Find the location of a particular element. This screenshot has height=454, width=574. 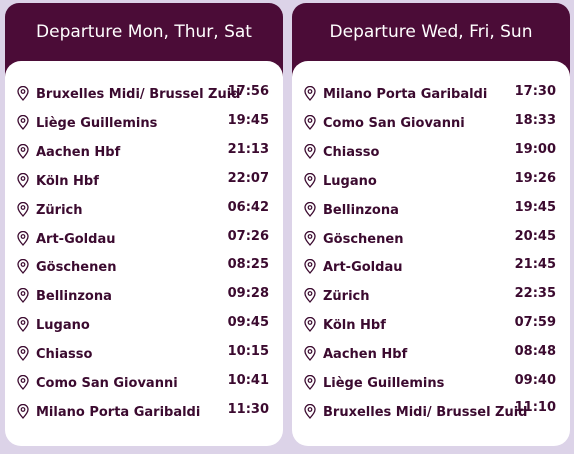

stop-row: Liège Guillemins 09:40 is located at coordinates (431, 383).